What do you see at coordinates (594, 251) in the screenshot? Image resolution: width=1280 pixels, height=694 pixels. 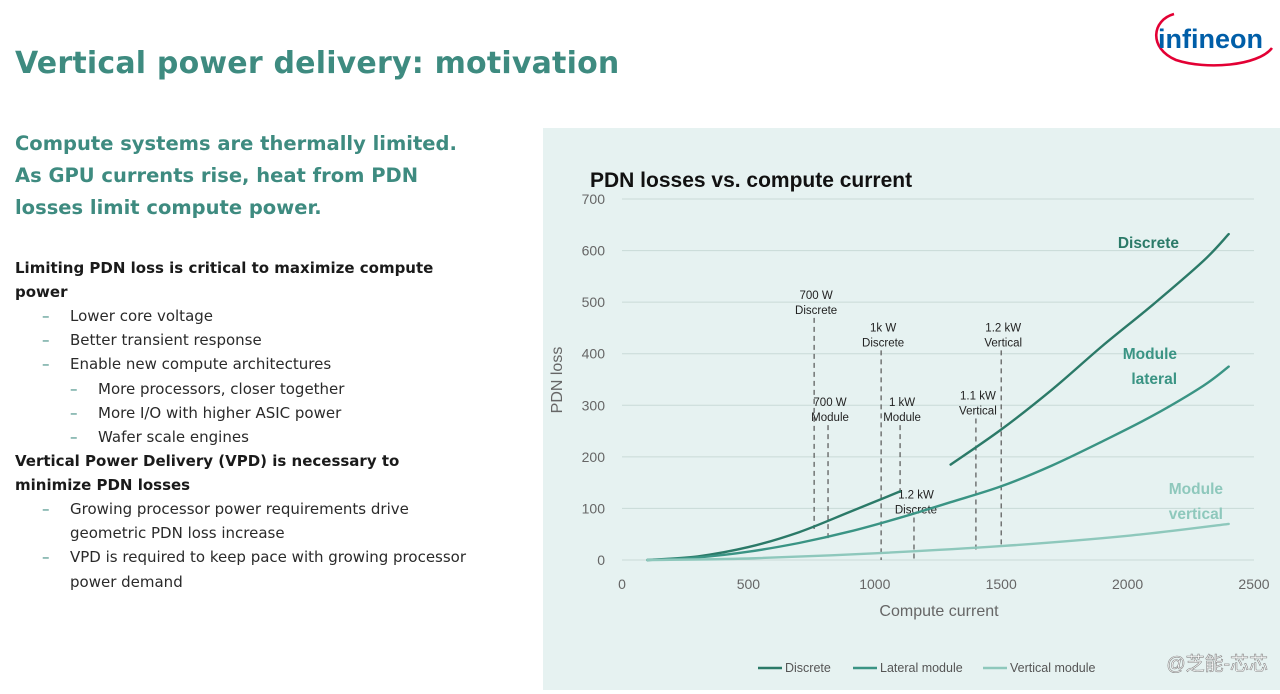 I see `y-tick-label: 600` at bounding box center [594, 251].